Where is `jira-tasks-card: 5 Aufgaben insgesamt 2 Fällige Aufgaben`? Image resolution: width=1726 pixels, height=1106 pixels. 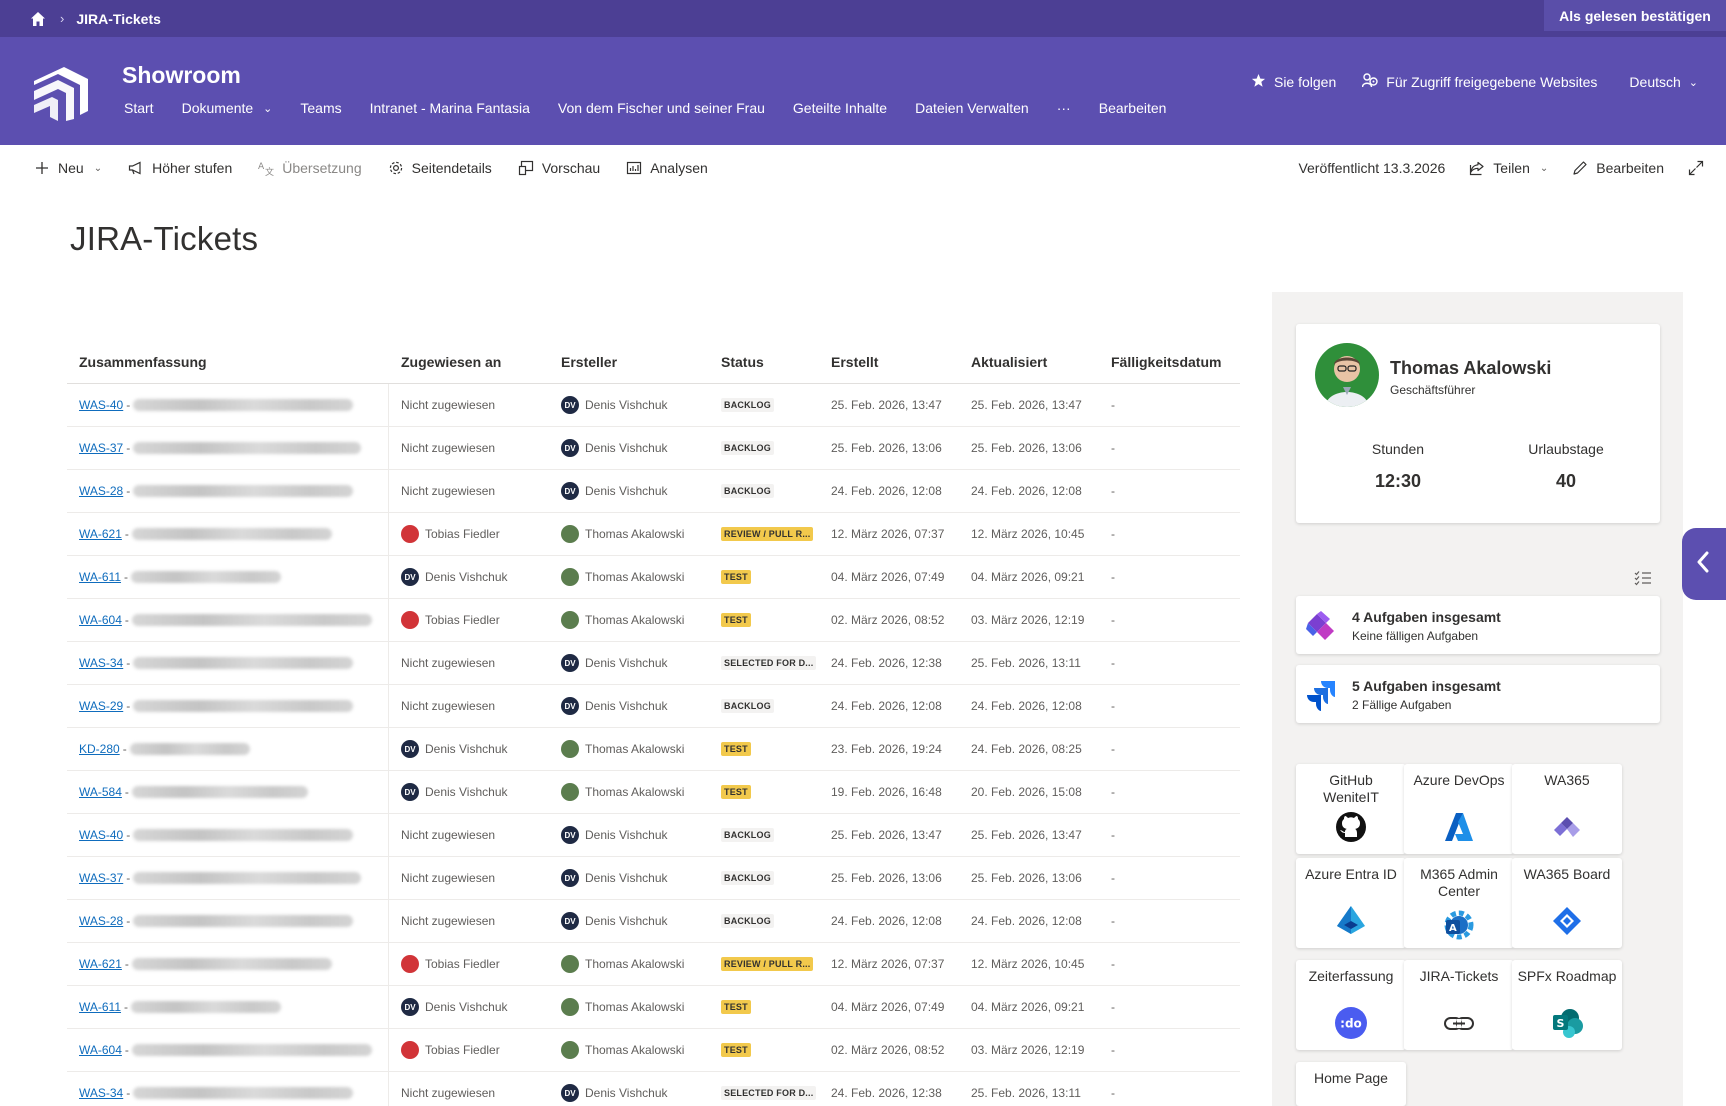 jira-tasks-card: 5 Aufgaben insgesamt 2 Fällige Aufgaben is located at coordinates (1478, 694).